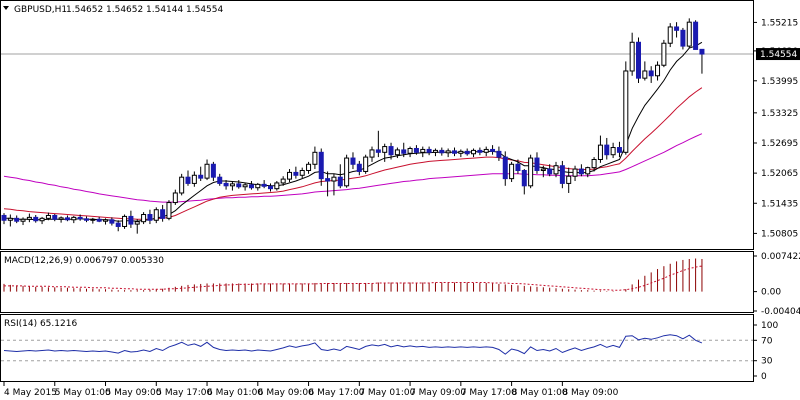  Describe the element at coordinates (779, 144) in the screenshot. I see `price-tick-label: 1.52695` at that location.